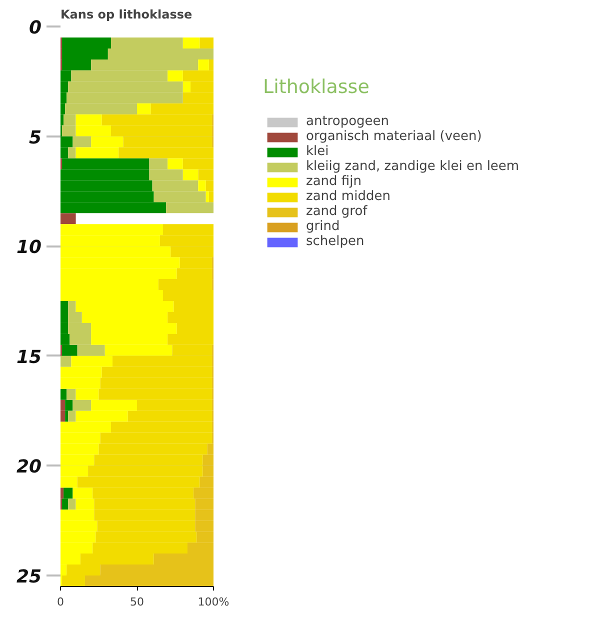 The image size is (605, 630). What do you see at coordinates (126, 15) in the screenshot?
I see `chart-title: Kans op lithoklasse` at bounding box center [126, 15].